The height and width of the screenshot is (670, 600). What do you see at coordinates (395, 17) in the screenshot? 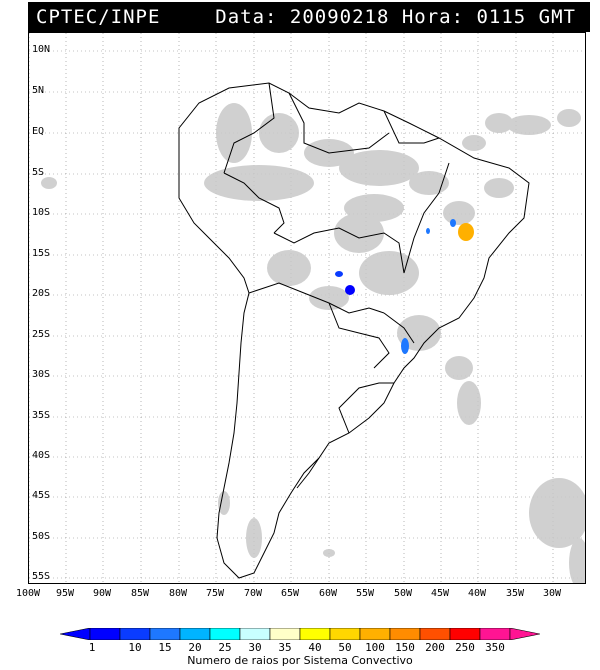
I see `datetime-label: Data: 20090218 Hora: 0115 GMT` at bounding box center [395, 17].